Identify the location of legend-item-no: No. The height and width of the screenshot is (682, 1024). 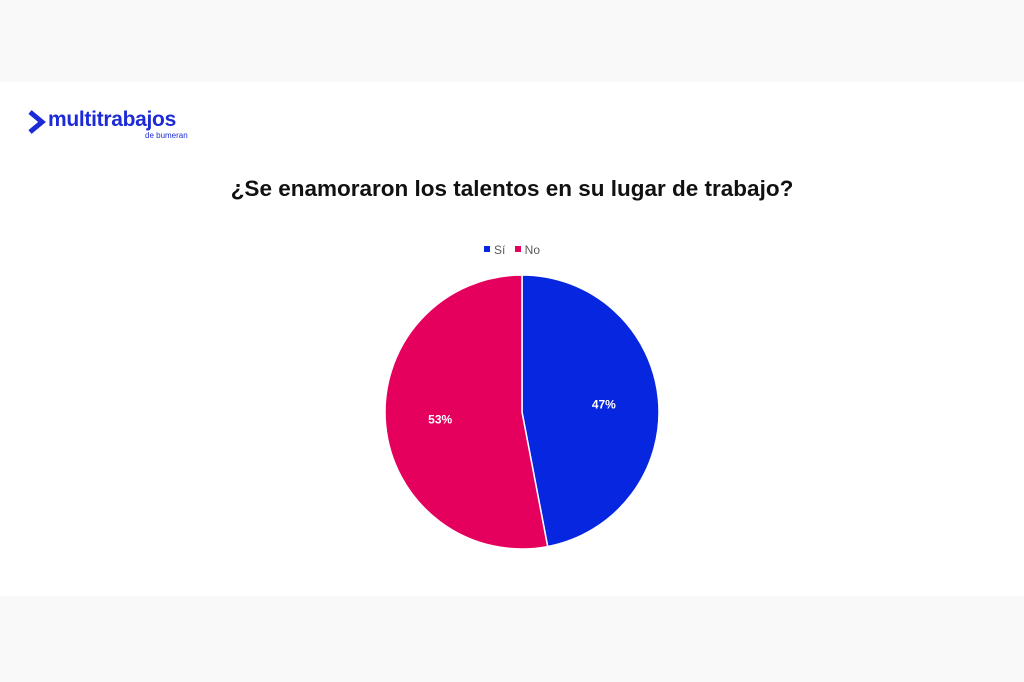
(527, 250).